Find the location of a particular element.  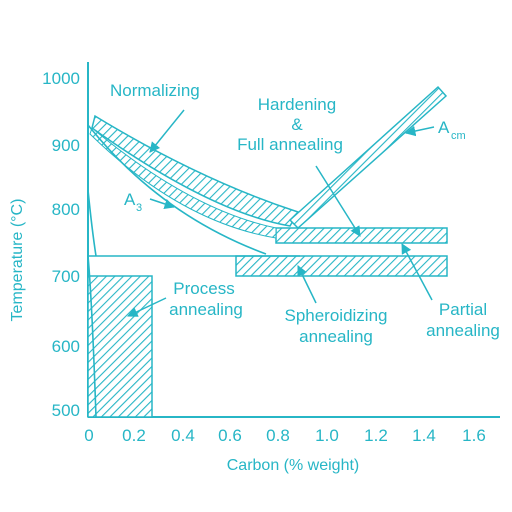

normalizing-label: Normalizing is located at coordinates (155, 90).